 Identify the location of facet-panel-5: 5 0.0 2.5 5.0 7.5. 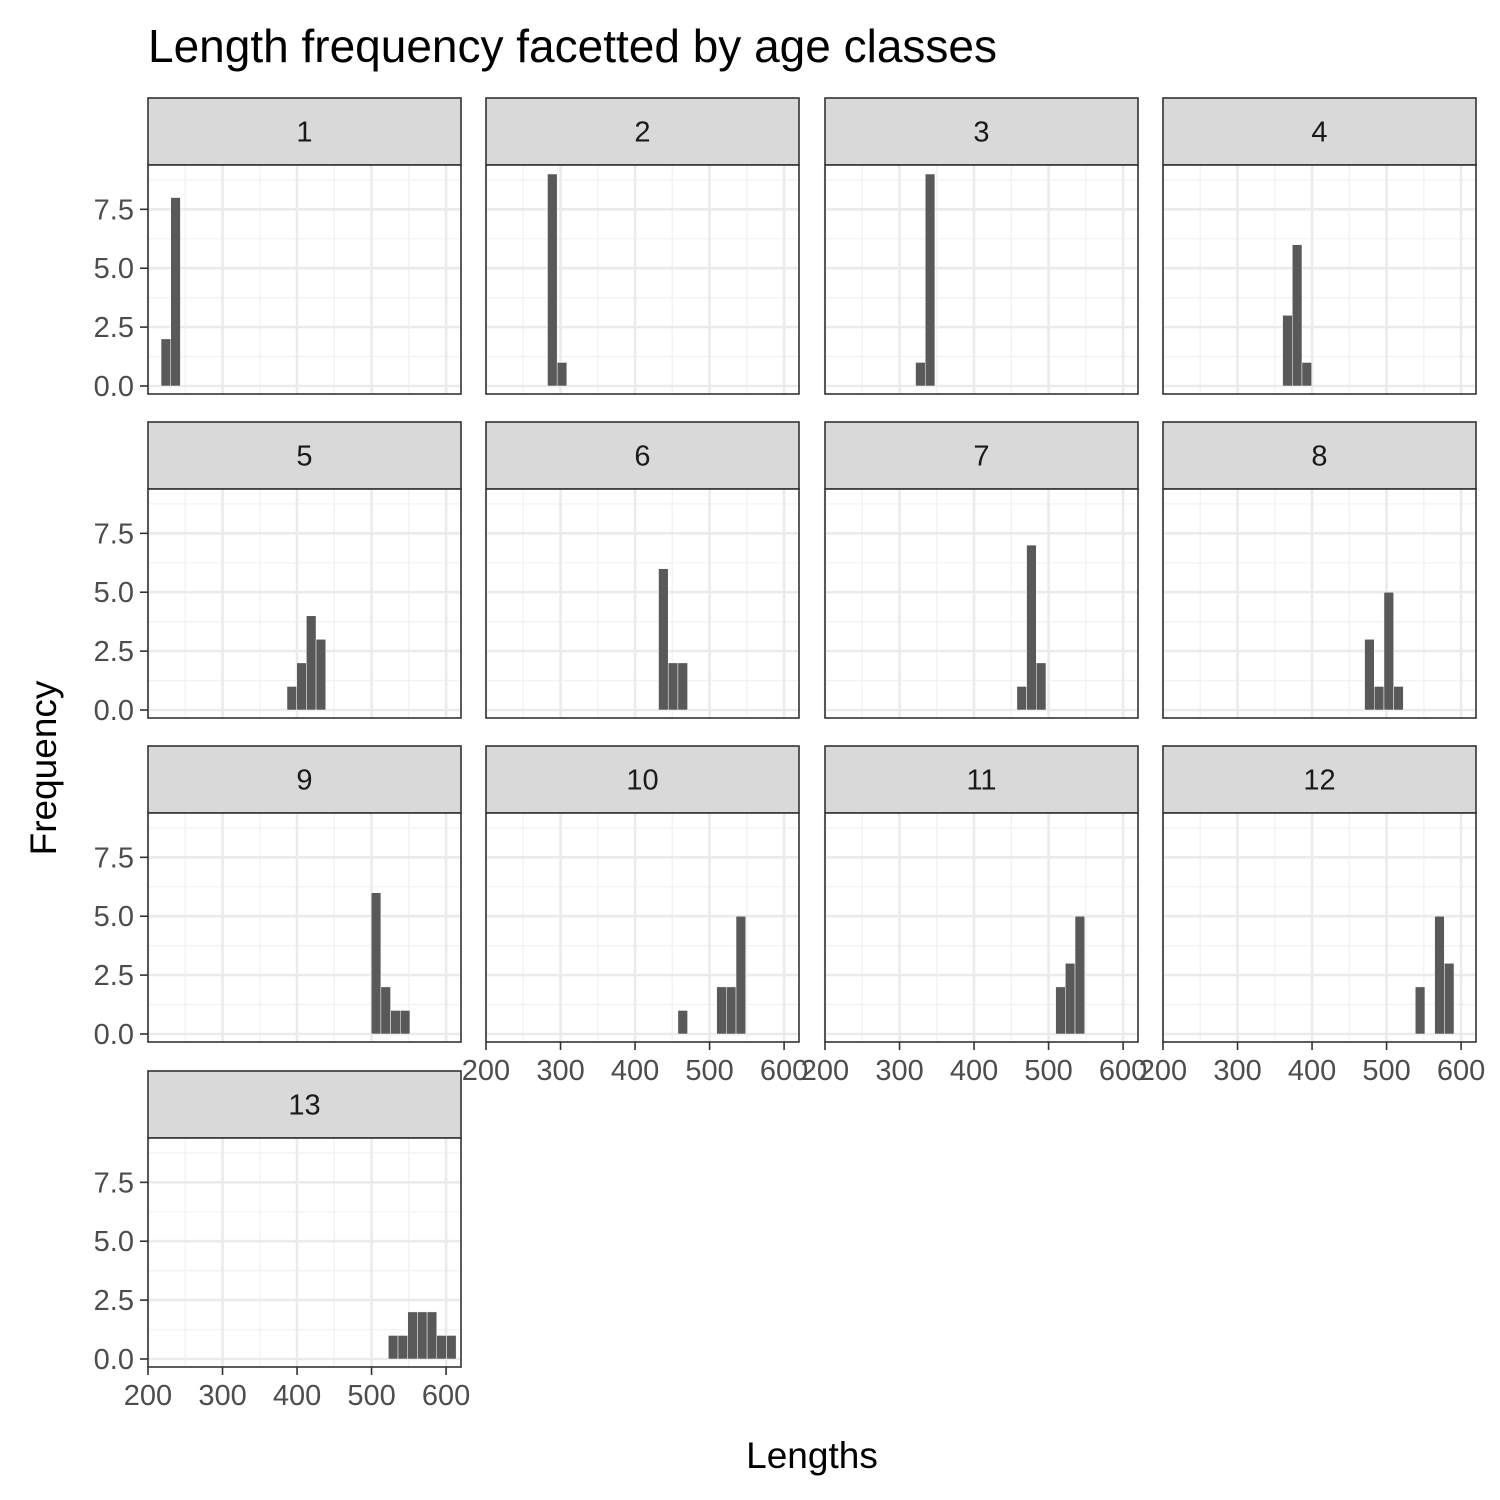
(278, 574).